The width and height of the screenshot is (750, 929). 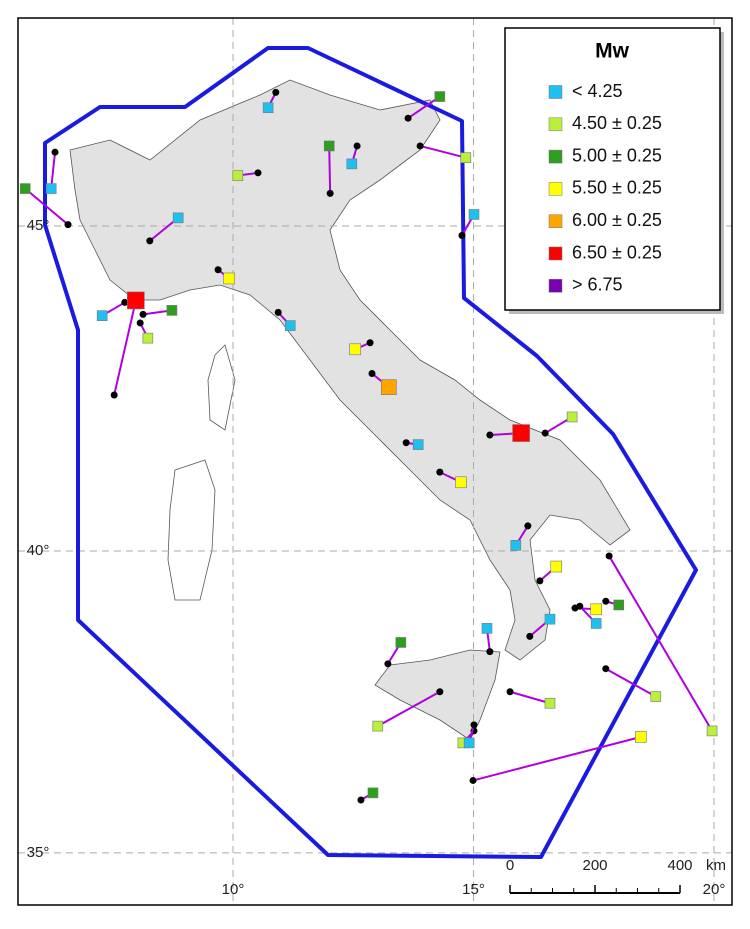 I want to click on scale-label: 400, so click(x=679, y=865).